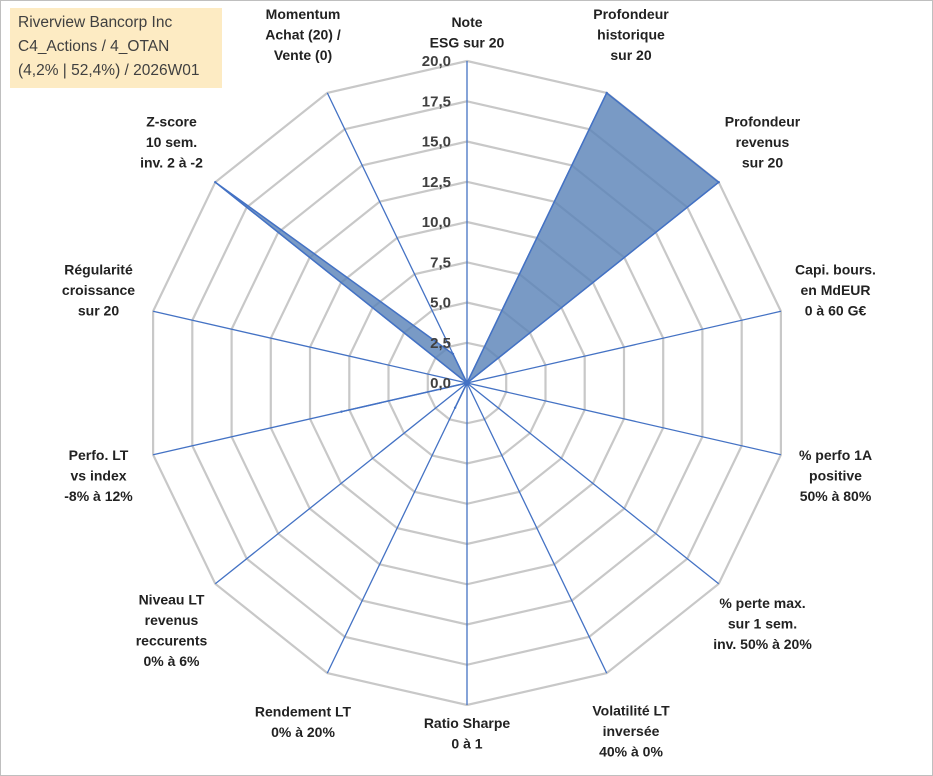 The width and height of the screenshot is (933, 776). Describe the element at coordinates (763, 121) in the screenshot. I see `axis-label-2-line-0: Profondeur` at that location.